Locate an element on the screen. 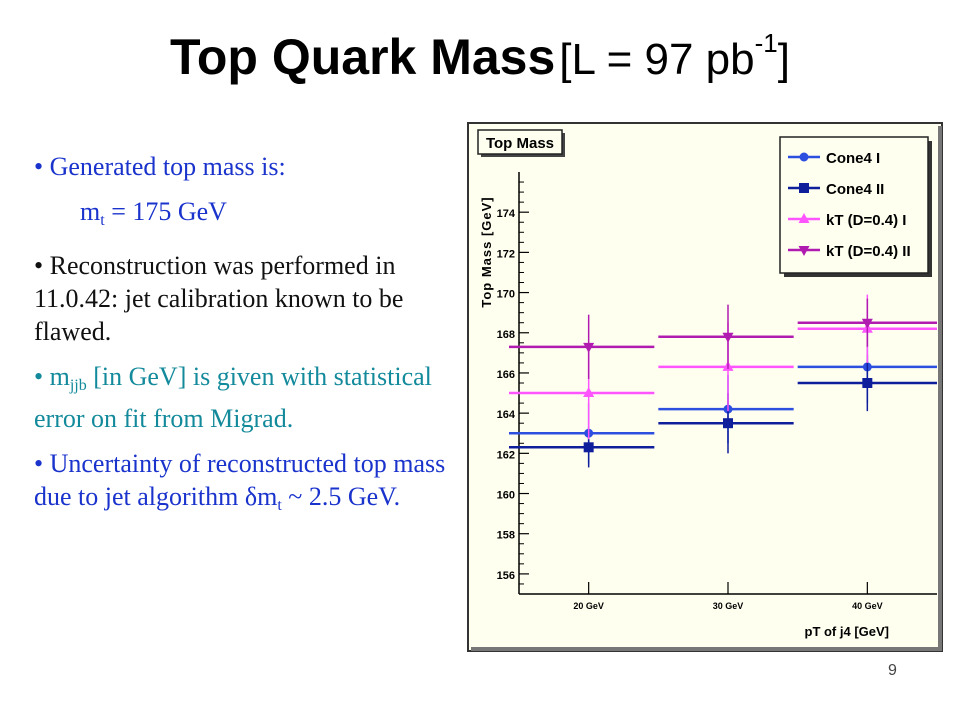 Image resolution: width=960 pixels, height=720 pixels. chart-frame-shadow-right is located at coordinates (940, 388).